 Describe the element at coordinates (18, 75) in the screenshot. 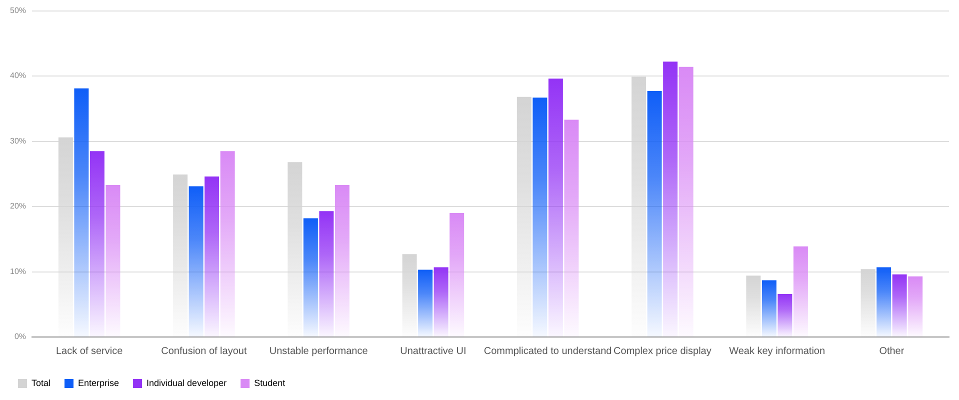

I see `y-tick-label: 40%` at that location.